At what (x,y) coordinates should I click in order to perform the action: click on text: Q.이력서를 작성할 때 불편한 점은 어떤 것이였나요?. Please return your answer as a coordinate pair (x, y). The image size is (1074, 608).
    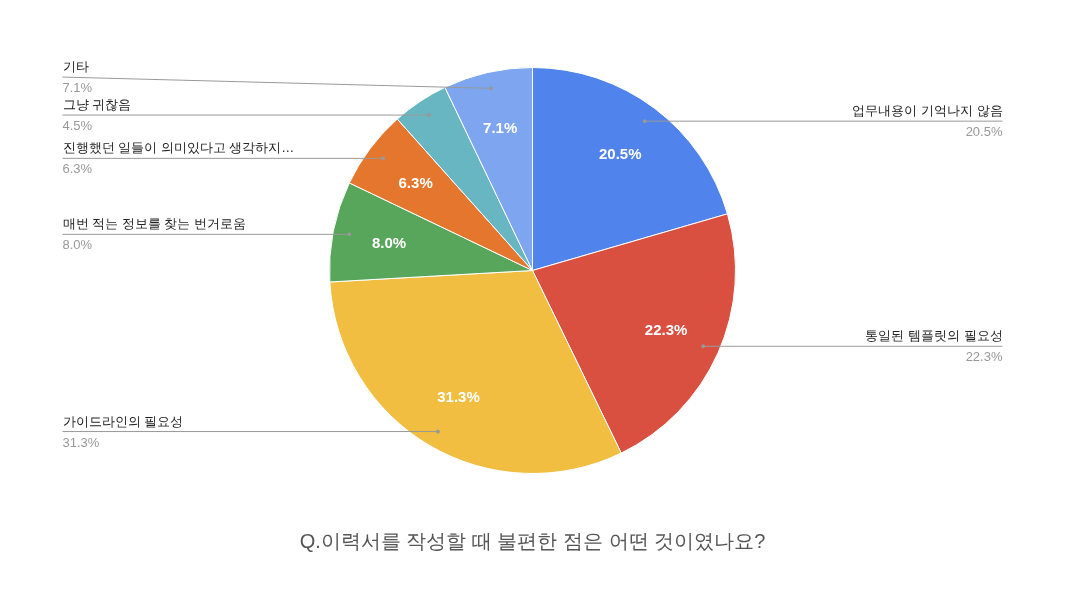
    Looking at the image, I should click on (532, 540).